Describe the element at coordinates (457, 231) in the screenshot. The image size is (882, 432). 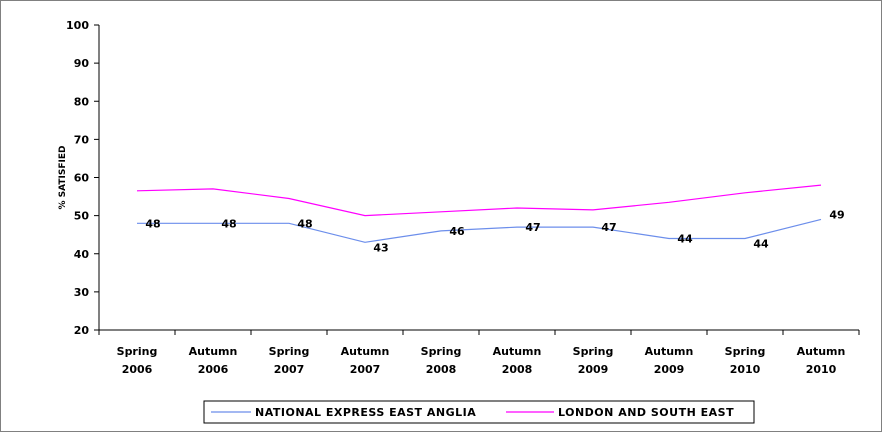
I see `data-label: 46` at that location.